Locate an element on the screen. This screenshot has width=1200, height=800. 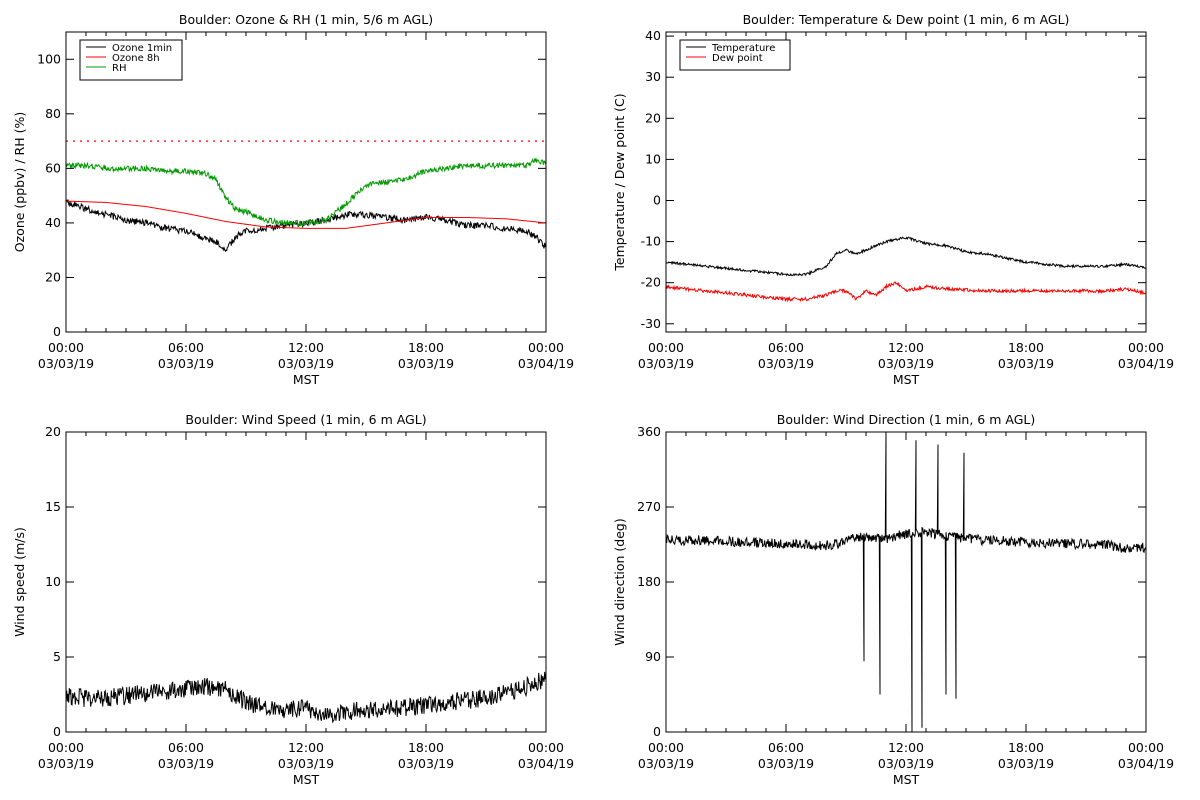
y-axis-label: Wind direction (deg) is located at coordinates (619, 581).